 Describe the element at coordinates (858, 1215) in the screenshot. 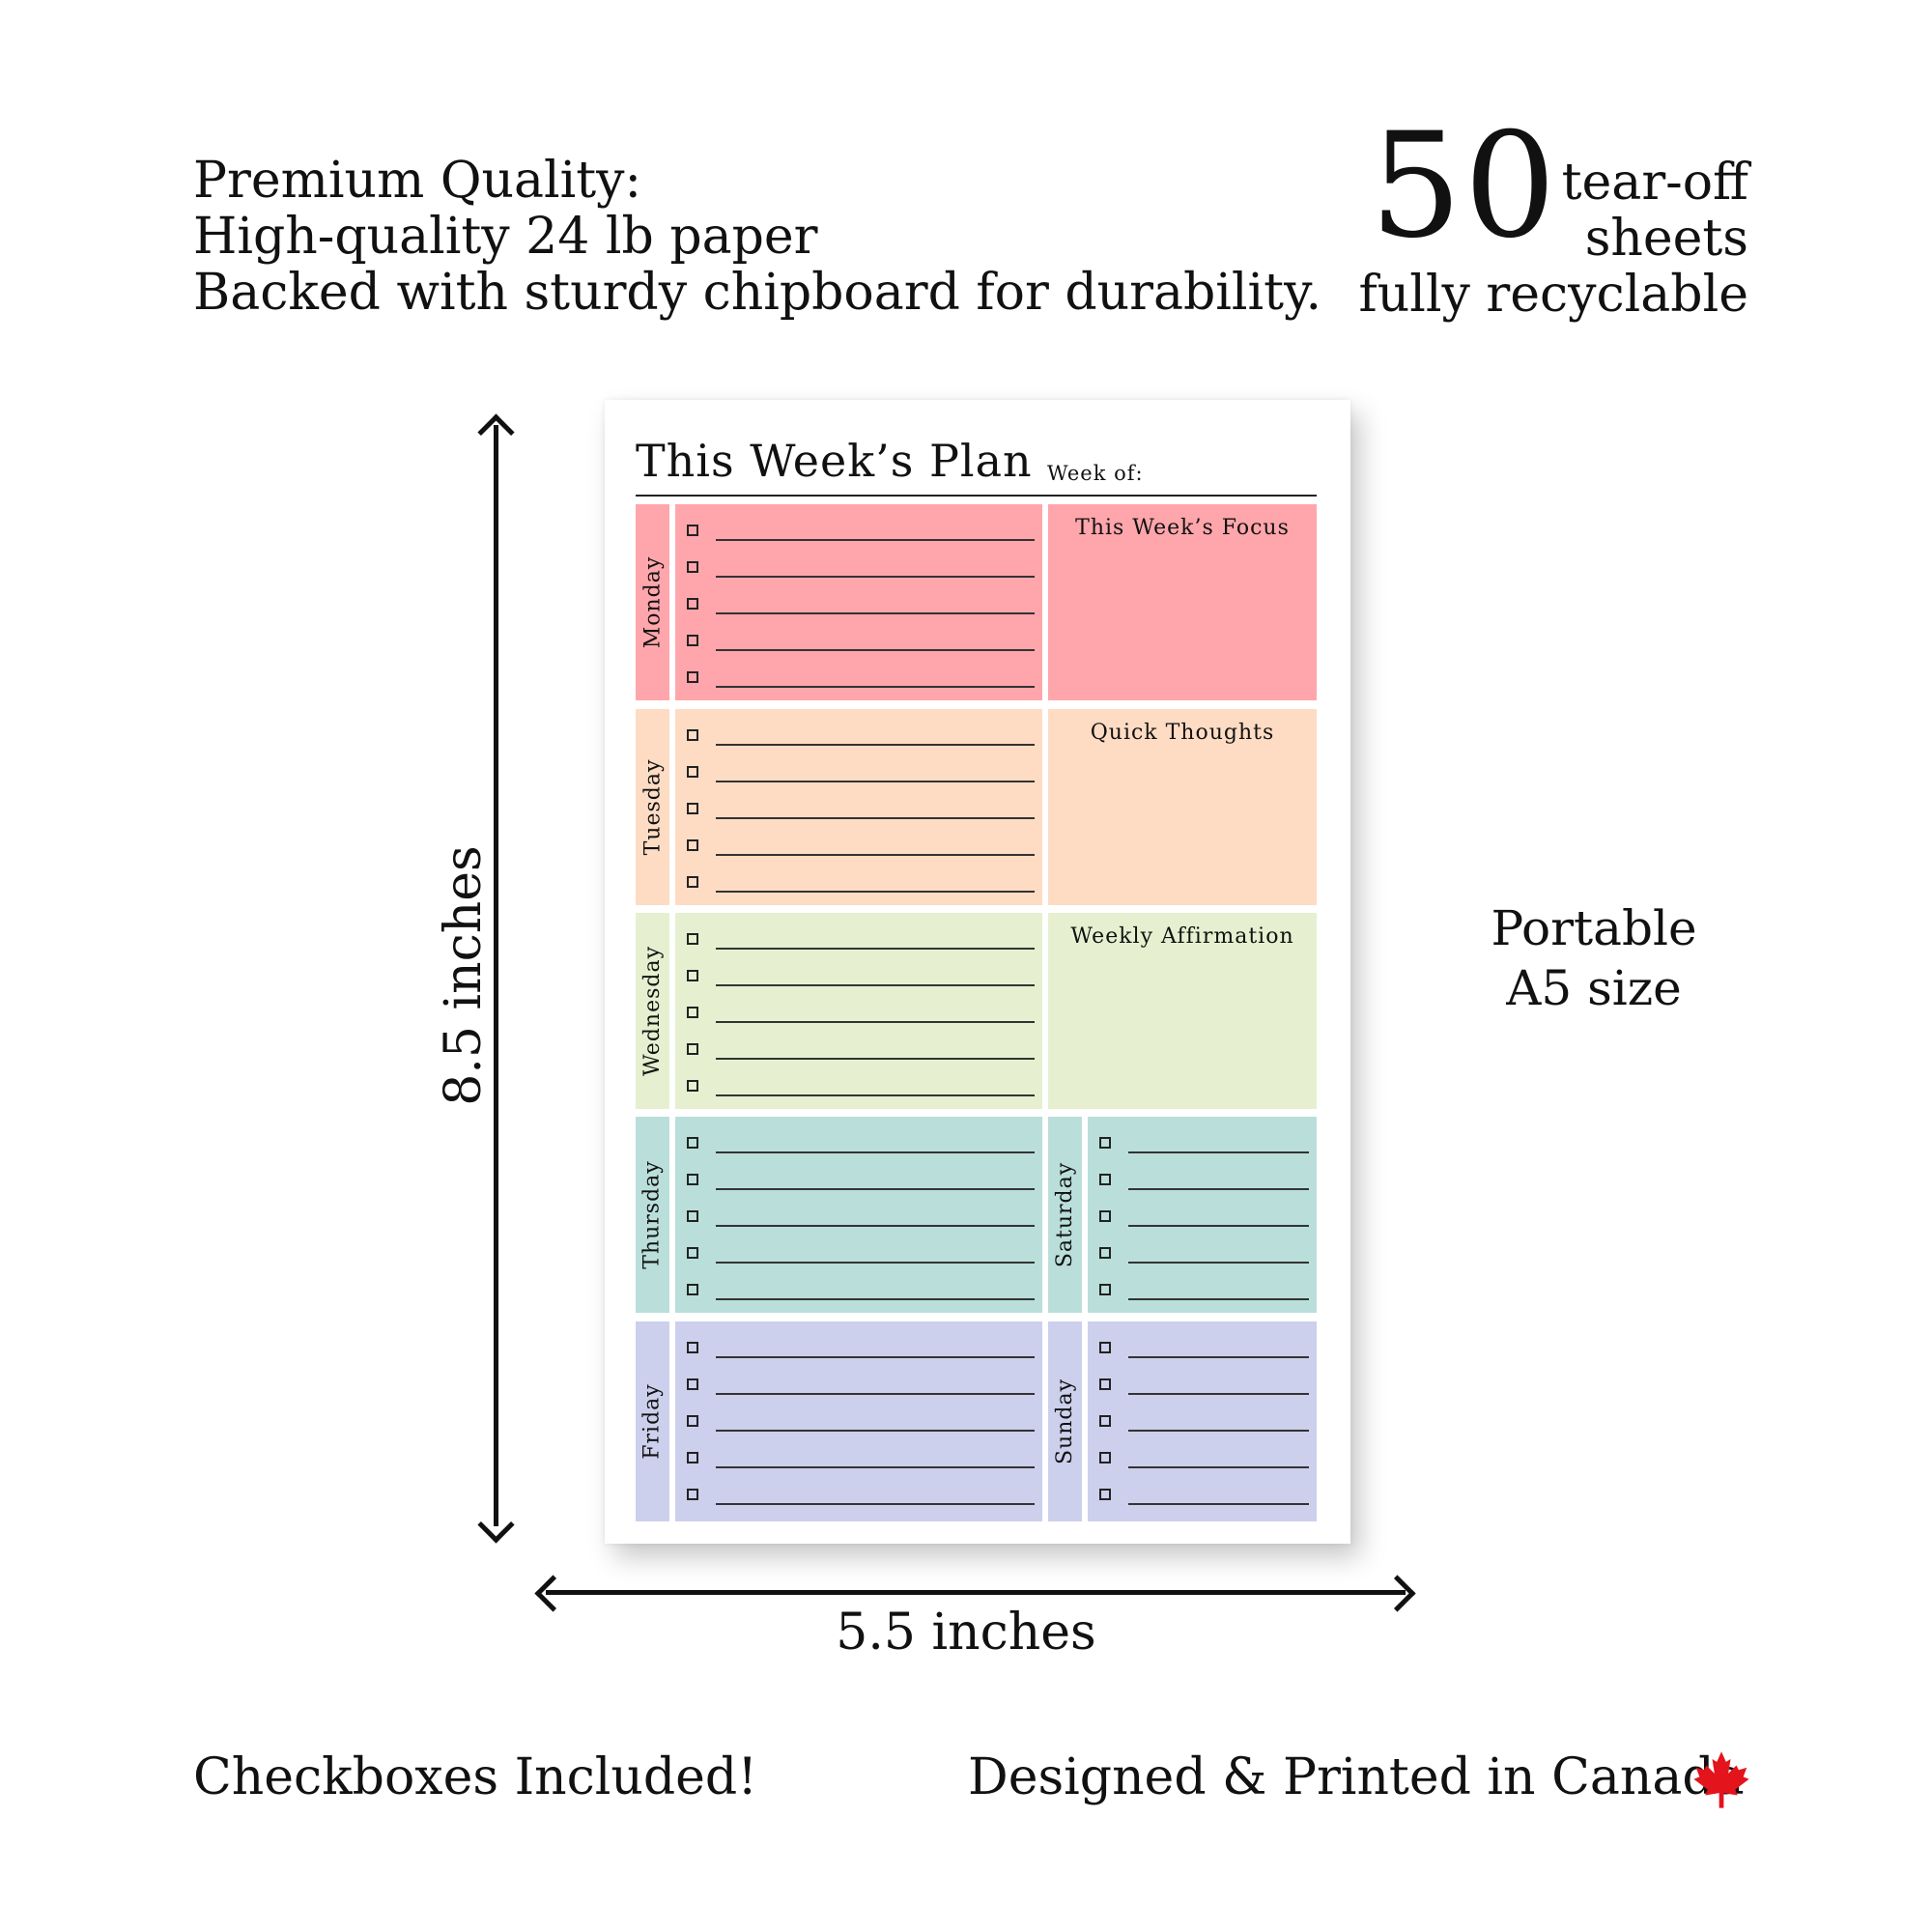

I see `task-list-thursday` at that location.